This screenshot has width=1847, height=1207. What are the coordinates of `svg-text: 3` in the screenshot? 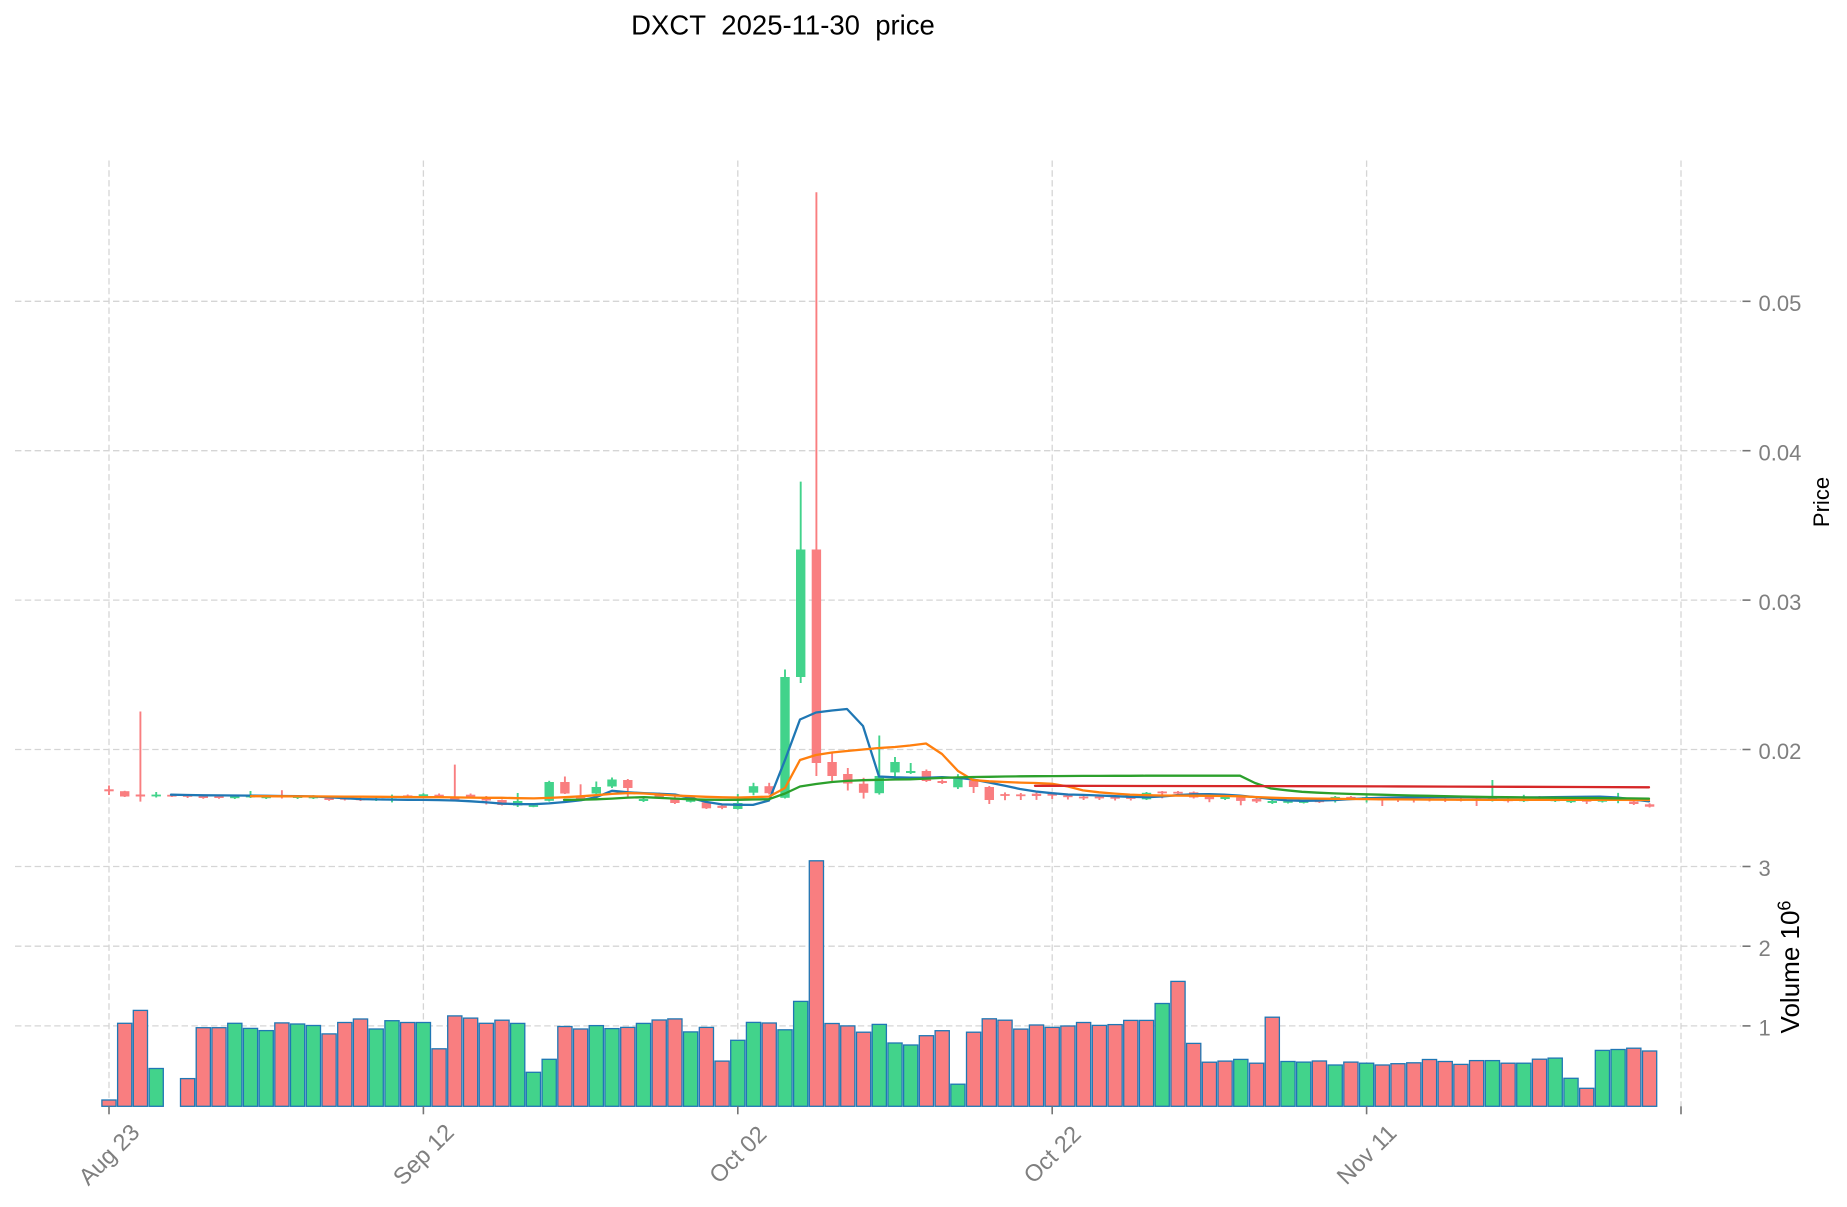 It's located at (1765, 868).